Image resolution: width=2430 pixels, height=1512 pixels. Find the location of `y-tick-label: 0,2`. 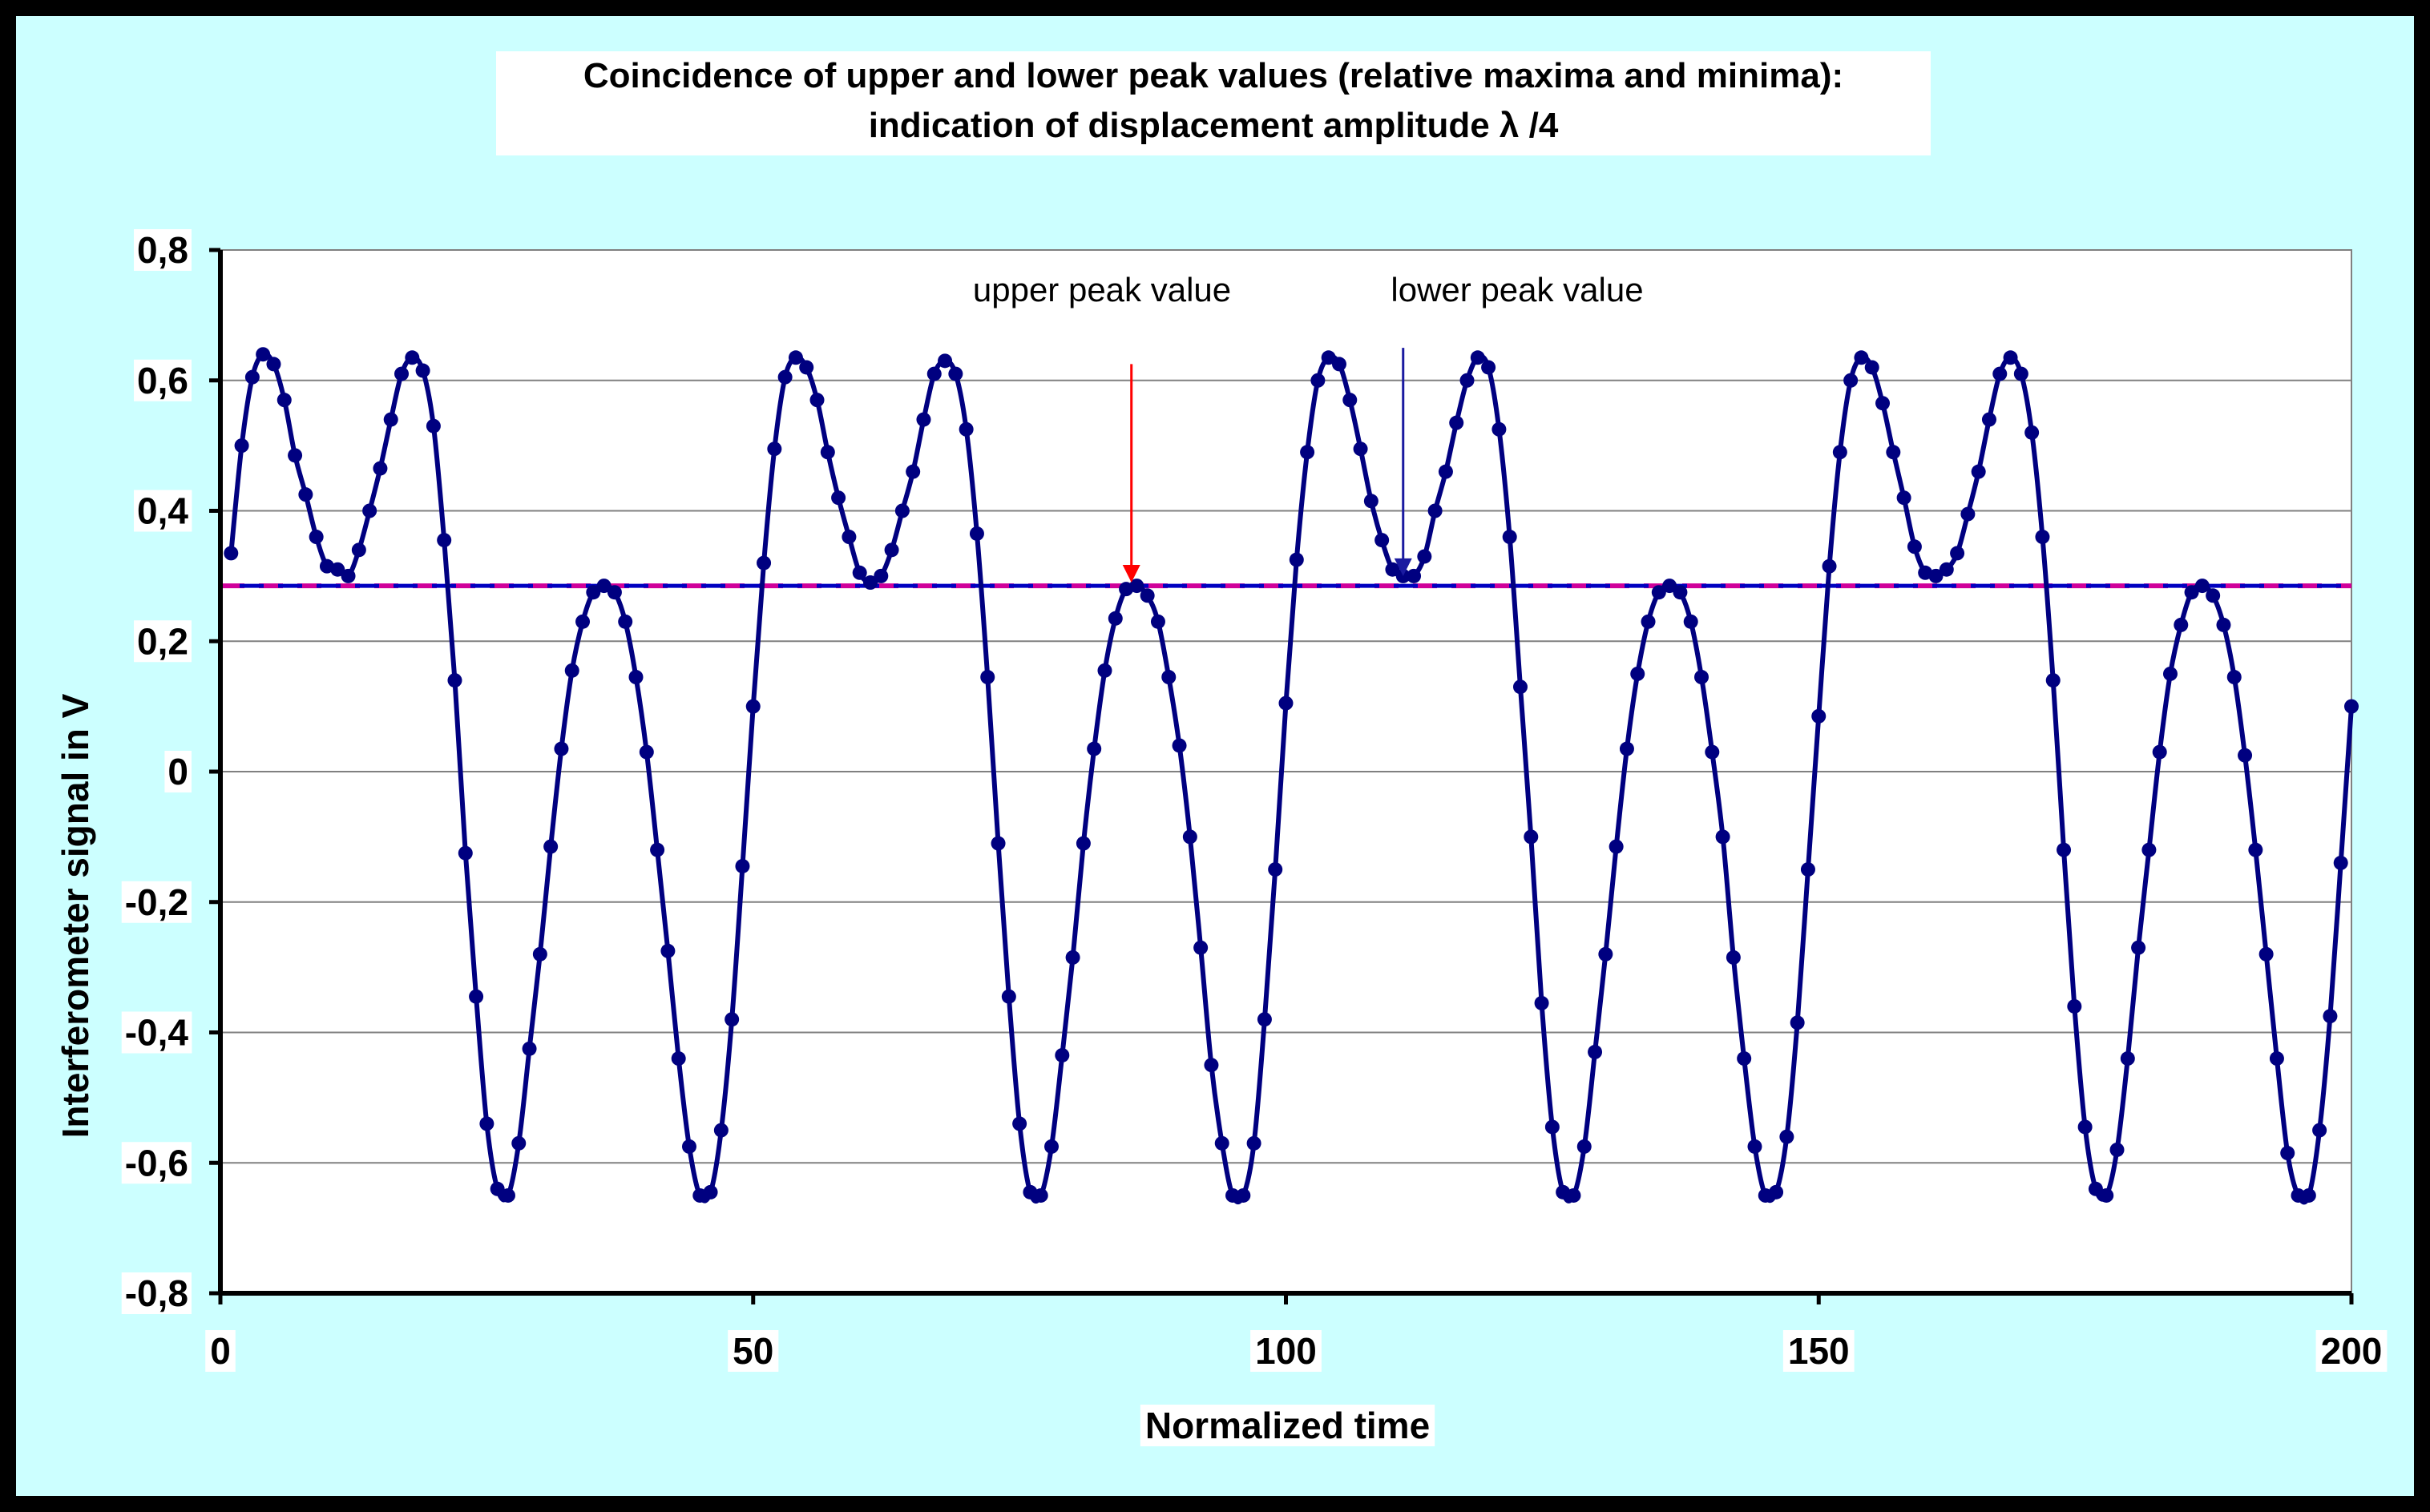

y-tick-label: 0,2 is located at coordinates (162, 641).